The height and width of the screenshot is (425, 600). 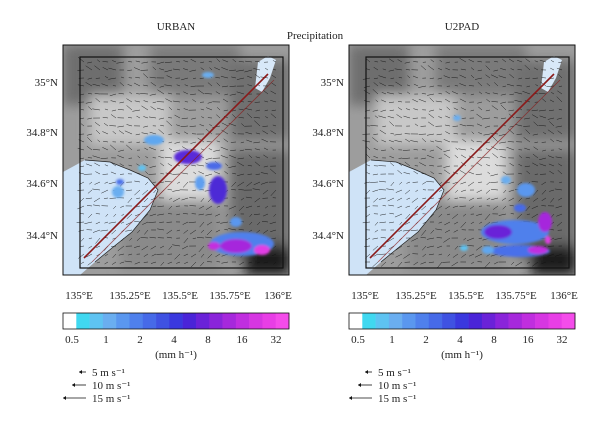 What do you see at coordinates (176, 27) in the screenshot?
I see `panel-title-urban: URBAN` at bounding box center [176, 27].